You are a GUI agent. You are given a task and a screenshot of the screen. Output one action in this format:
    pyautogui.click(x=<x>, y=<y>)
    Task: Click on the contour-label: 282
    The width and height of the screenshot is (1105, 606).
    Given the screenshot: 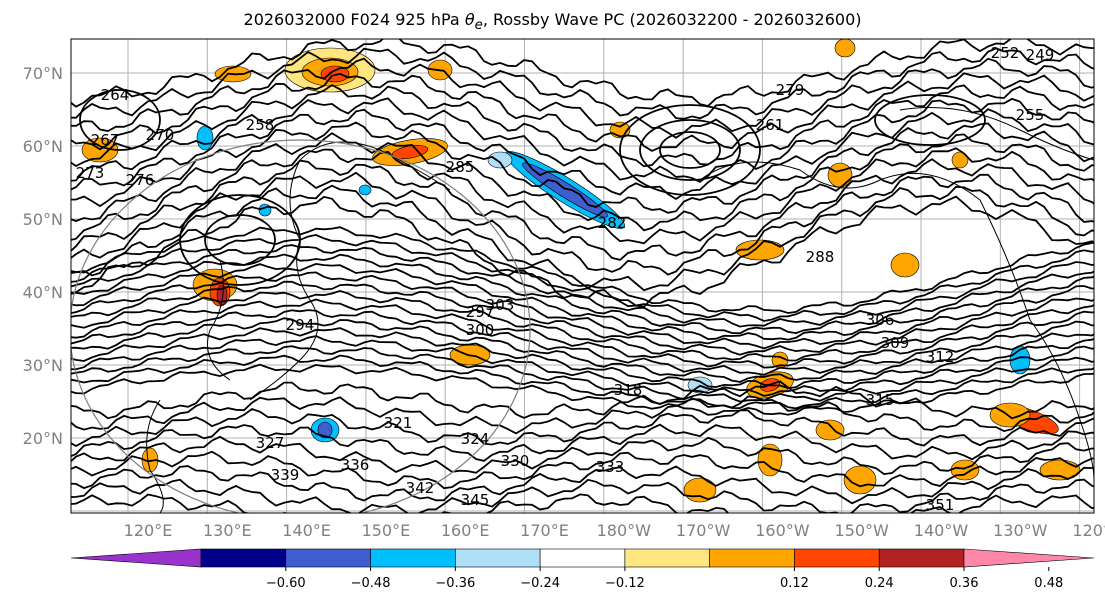 What is the action you would take?
    pyautogui.click(x=612, y=223)
    